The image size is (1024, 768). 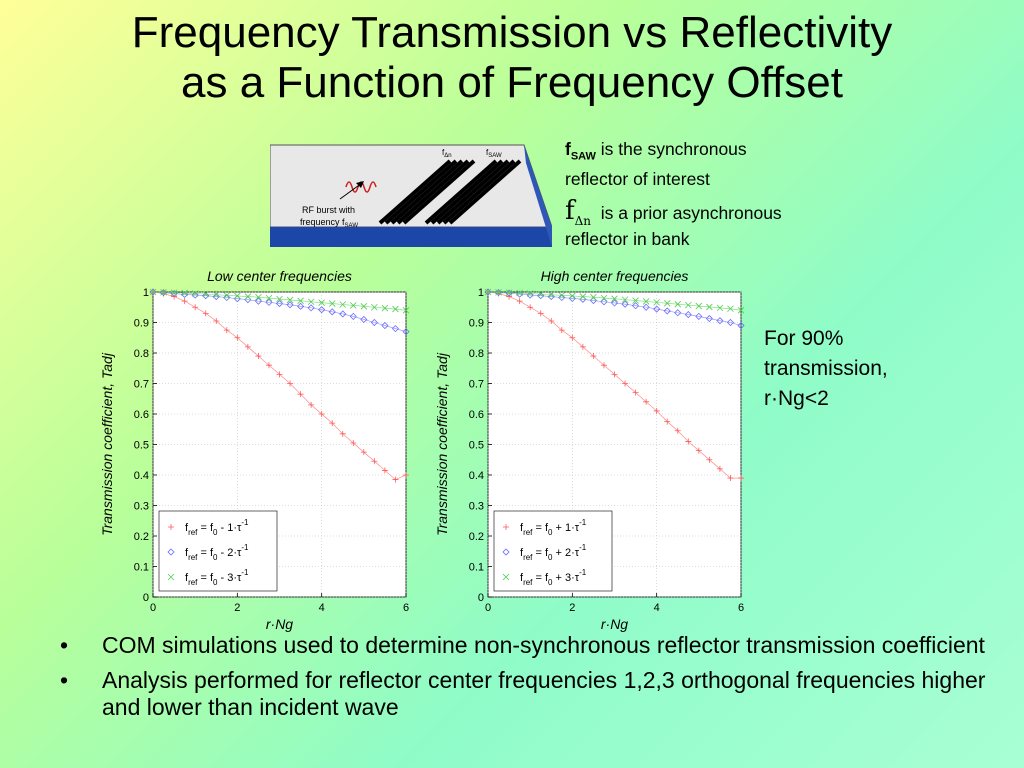 What do you see at coordinates (107, 444) in the screenshot?
I see `y-axis-label: Transmission coefficient, Tadj` at bounding box center [107, 444].